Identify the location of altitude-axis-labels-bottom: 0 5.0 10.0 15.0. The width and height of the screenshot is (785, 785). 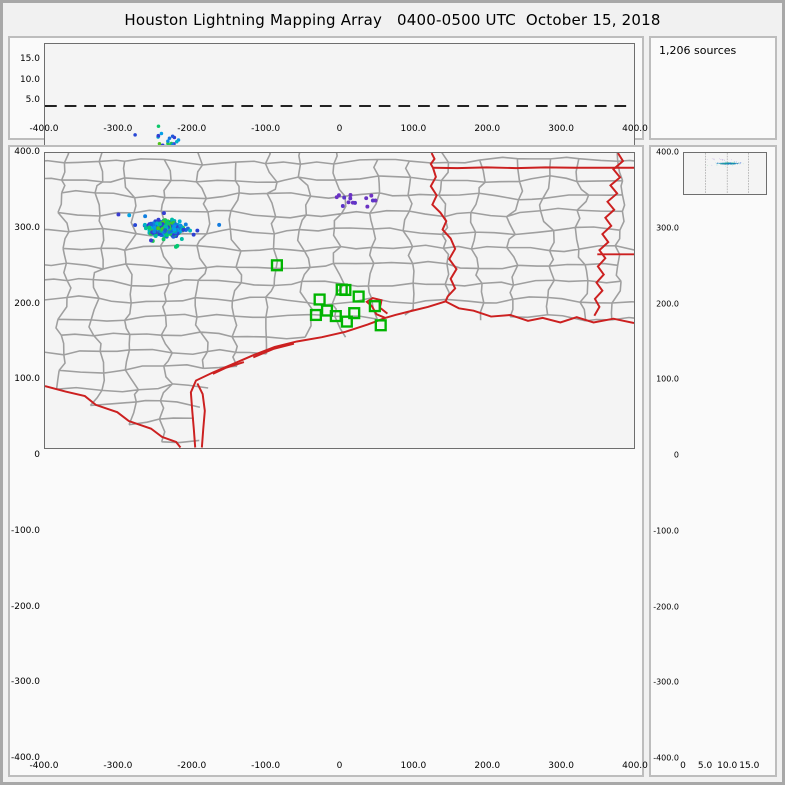
(723, 767).